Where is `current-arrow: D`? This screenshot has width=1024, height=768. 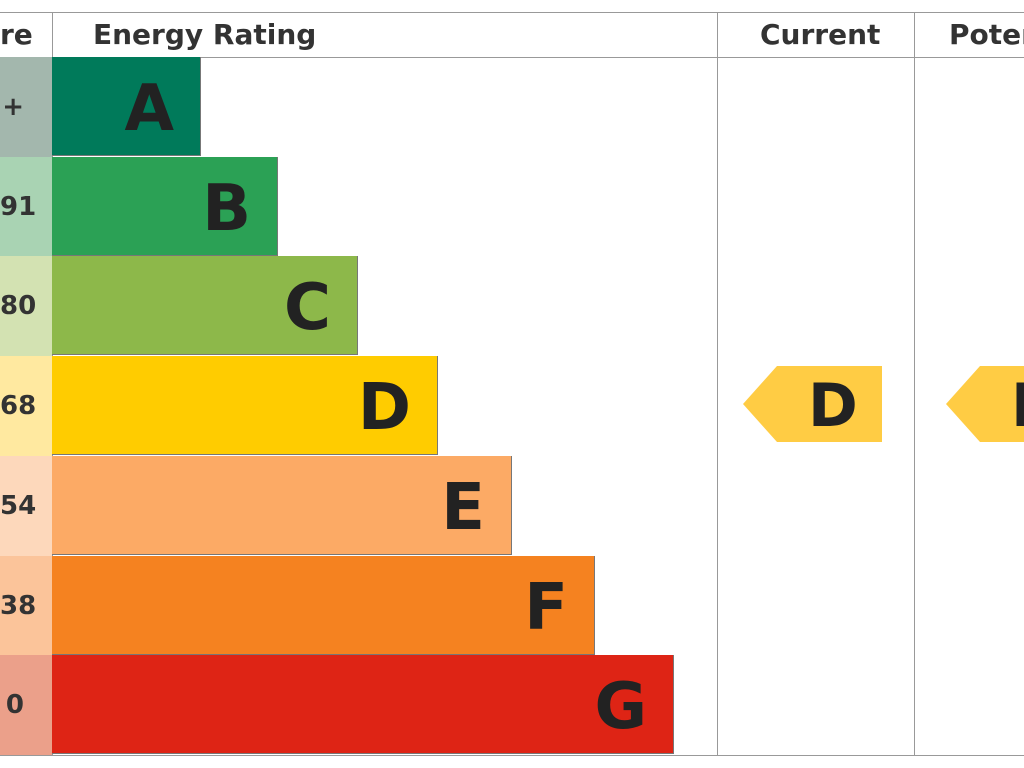
current-arrow: D is located at coordinates (813, 404).